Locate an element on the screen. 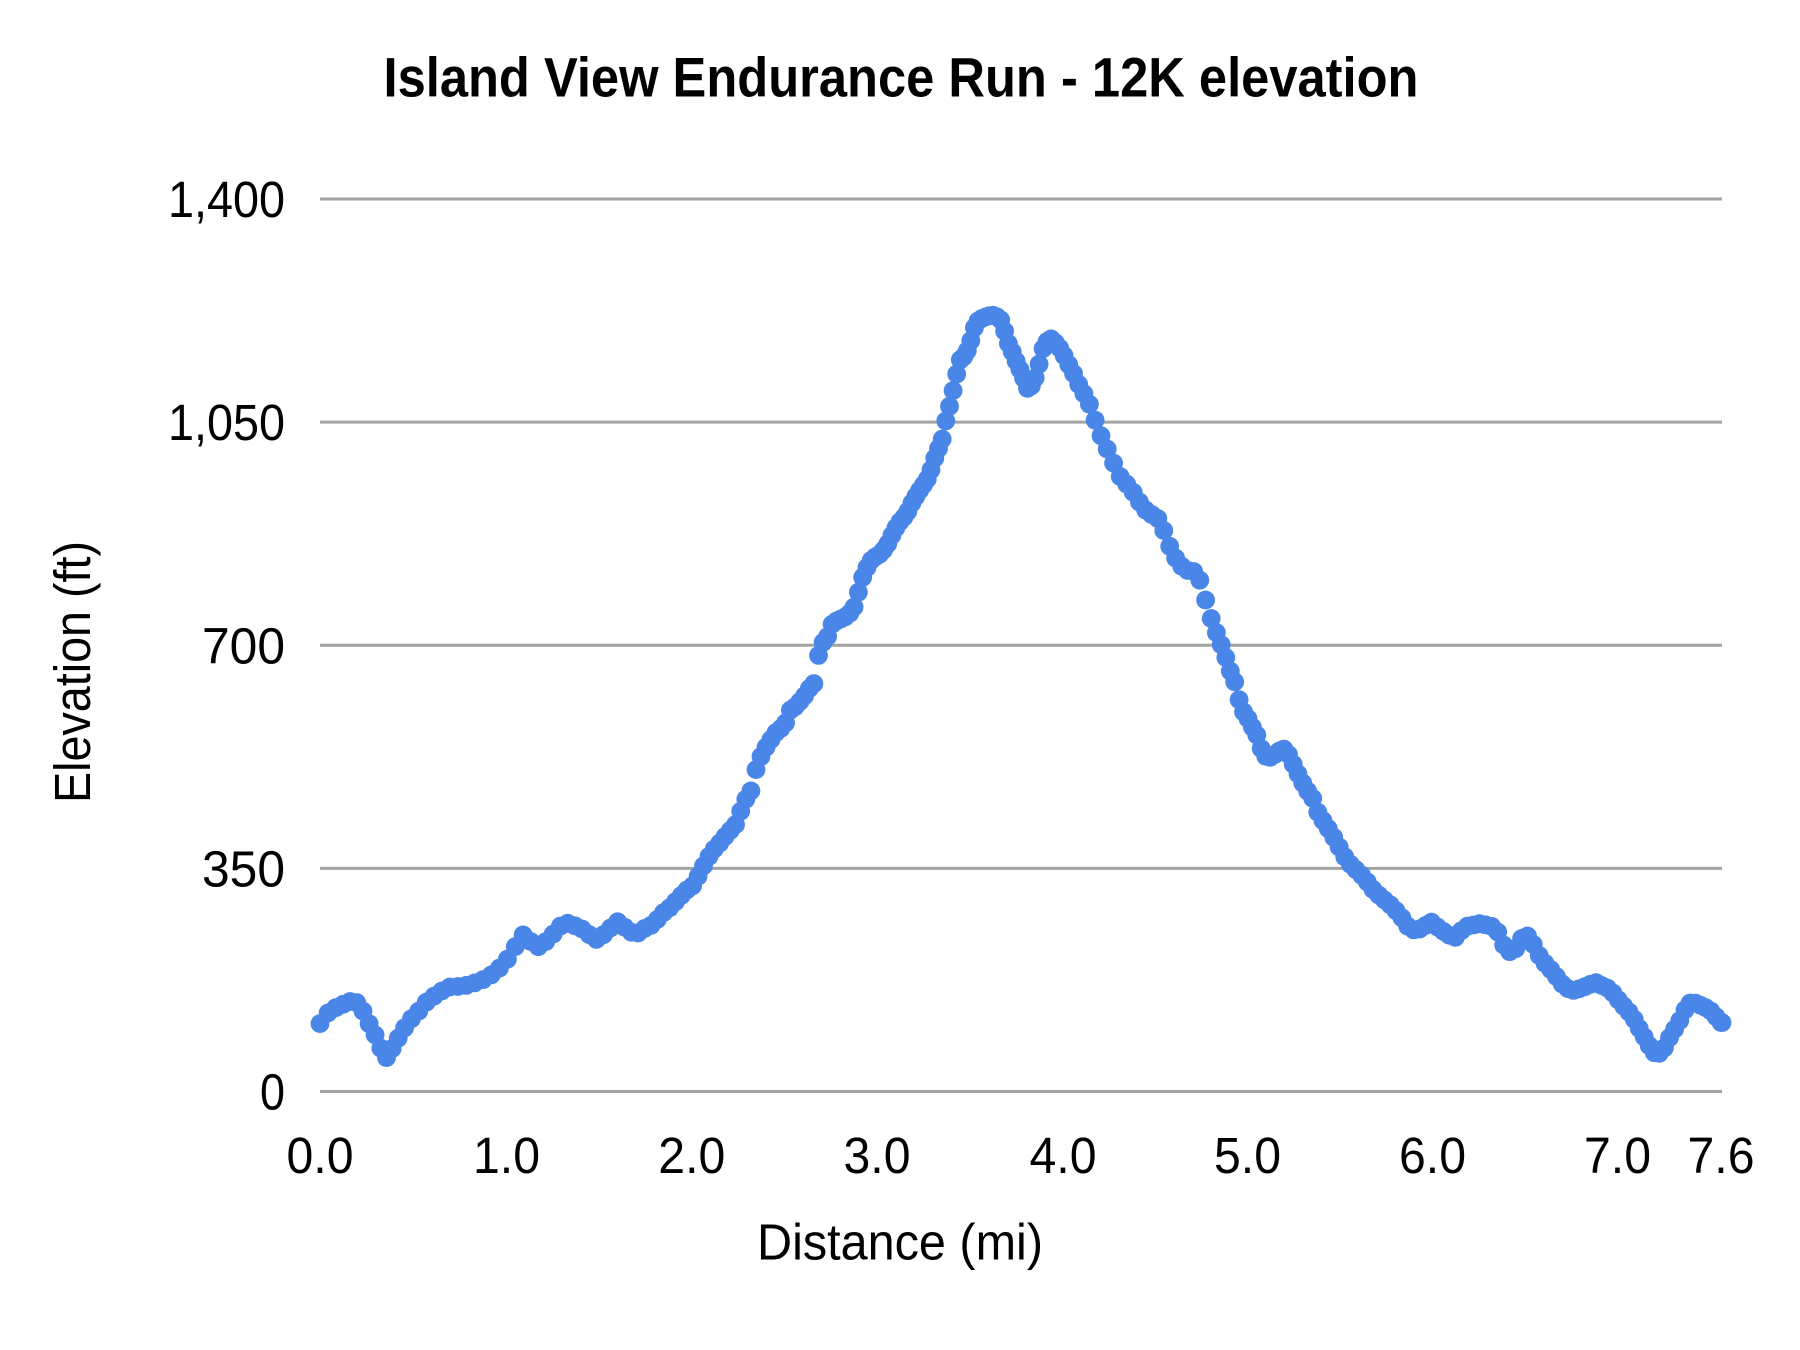 This screenshot has height=1350, width=1800. svg-text: 1,050 is located at coordinates (226, 422).